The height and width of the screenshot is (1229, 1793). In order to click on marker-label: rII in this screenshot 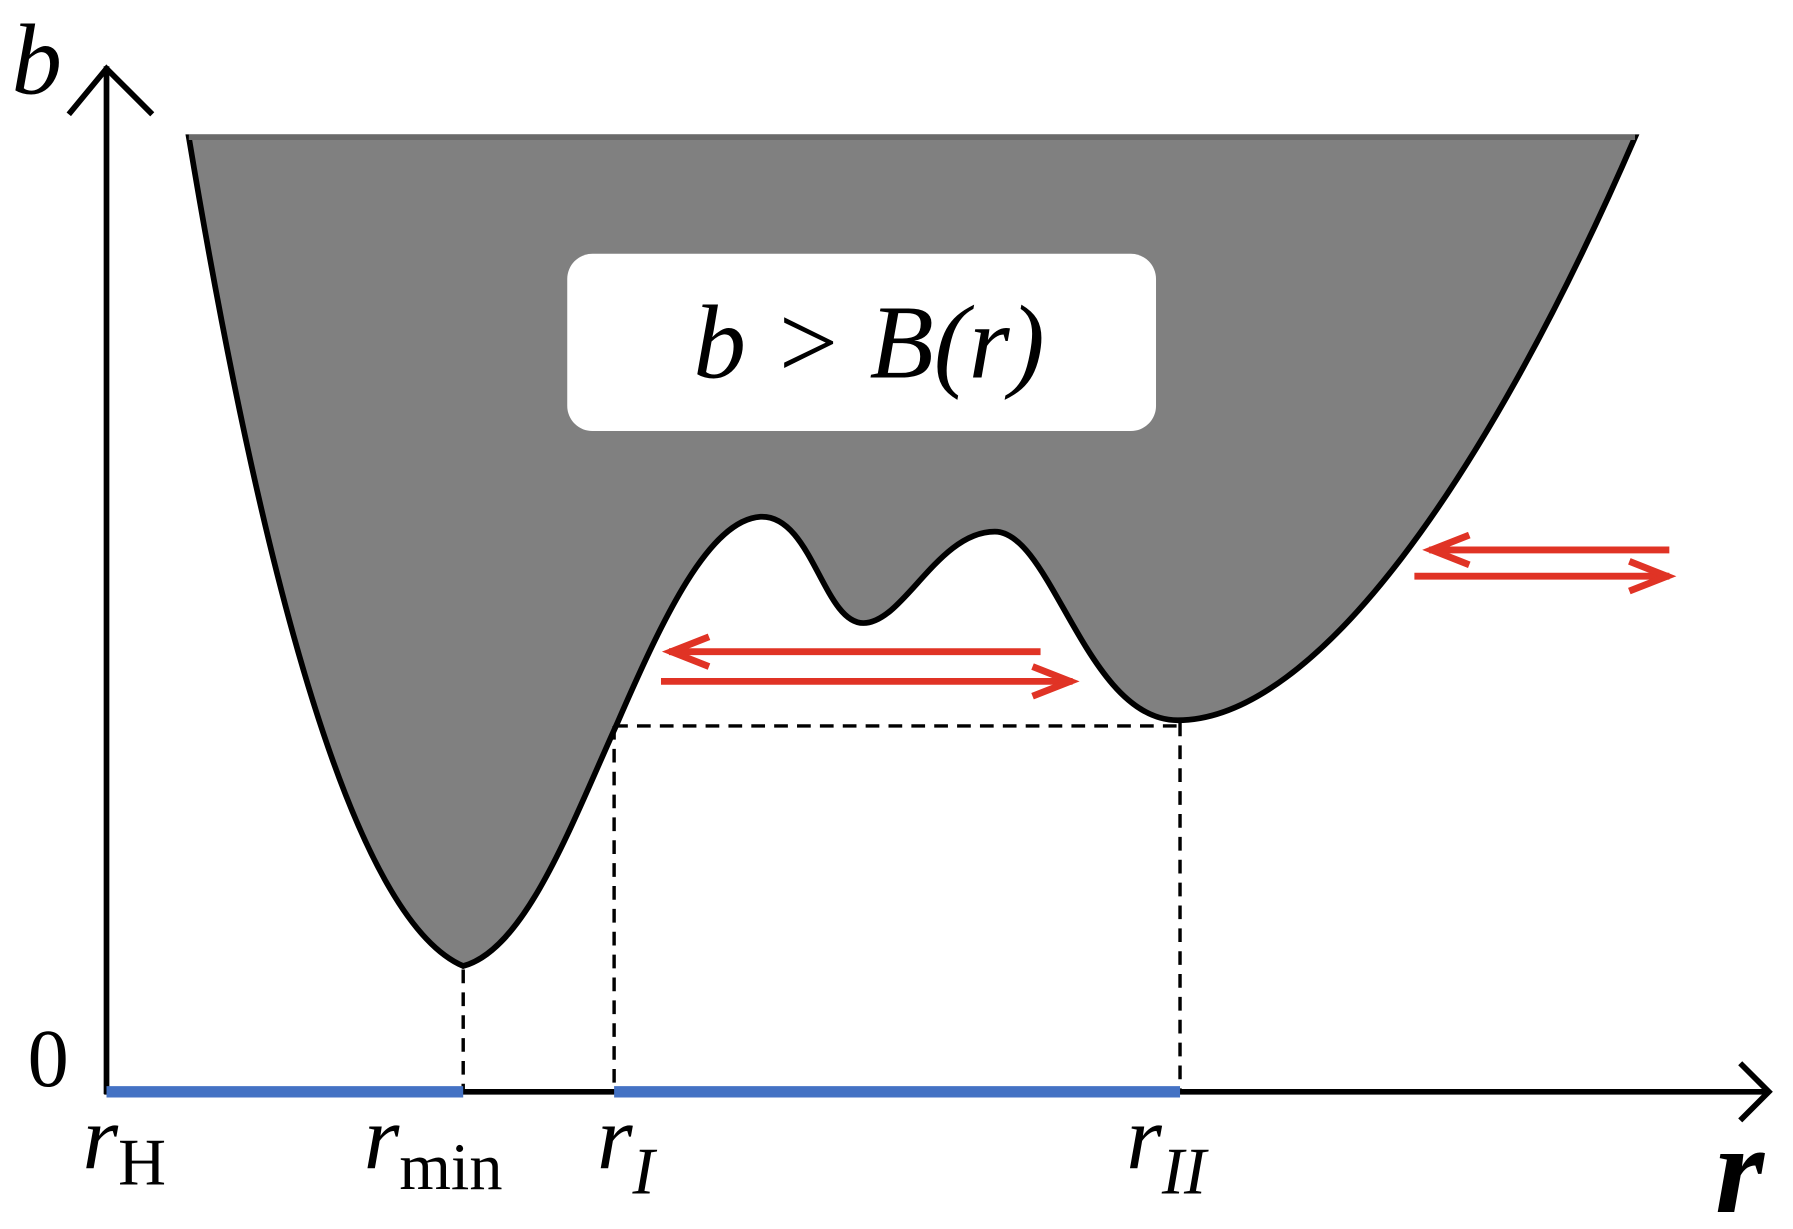, I will do `click(1167, 1147)`.